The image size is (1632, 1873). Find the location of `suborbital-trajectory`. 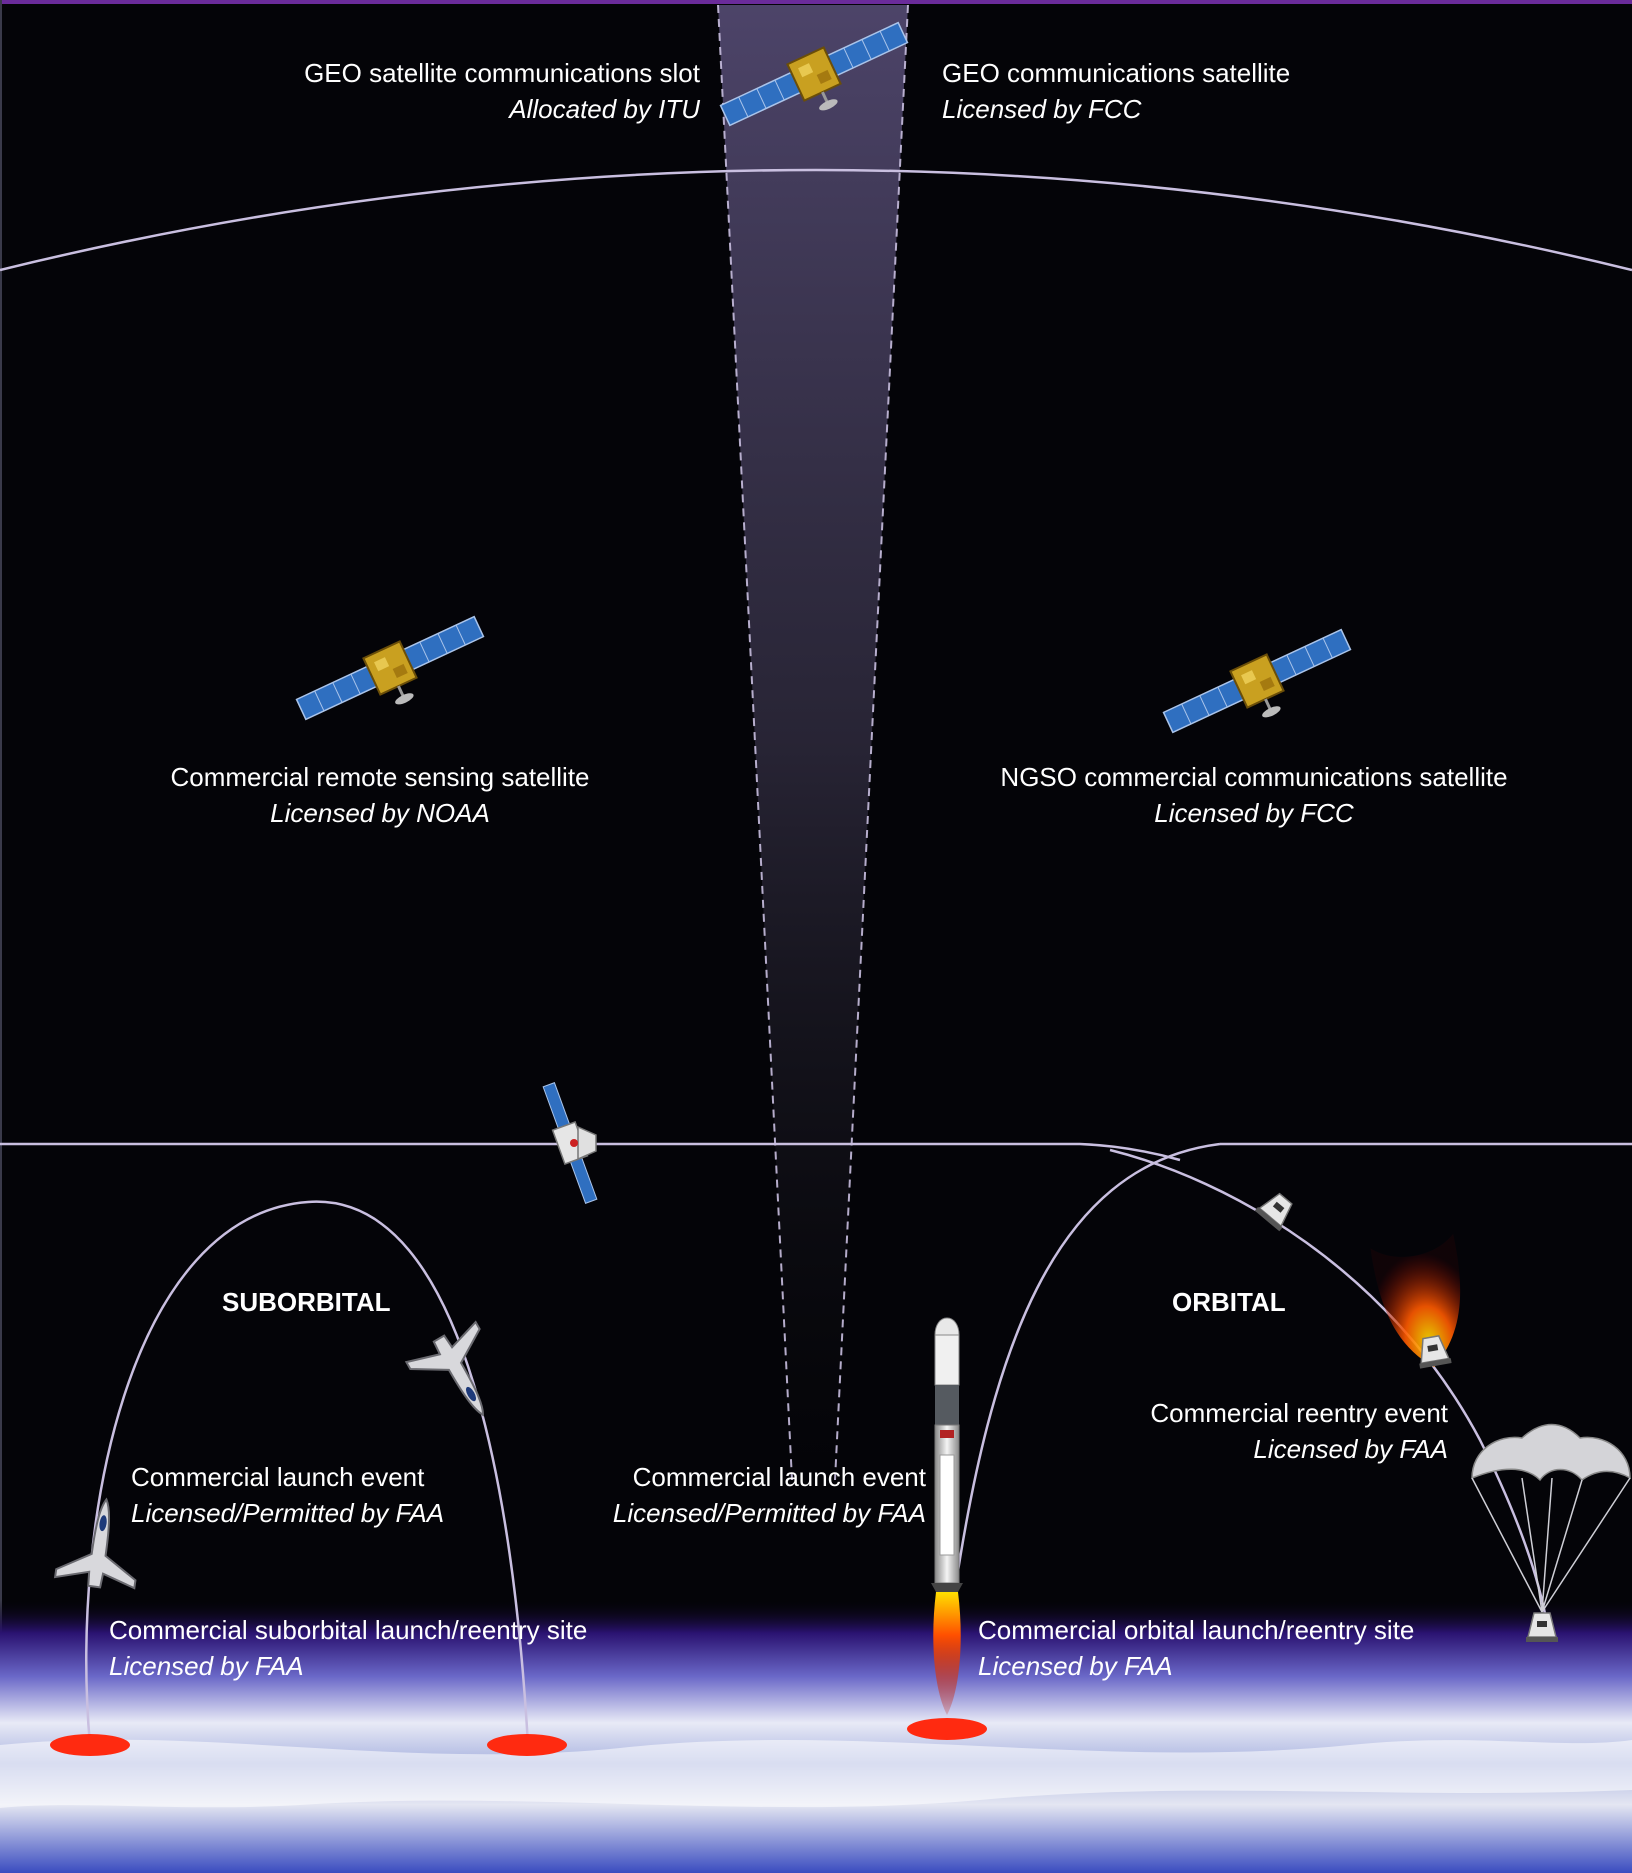

suborbital-trajectory is located at coordinates (307, 1473).